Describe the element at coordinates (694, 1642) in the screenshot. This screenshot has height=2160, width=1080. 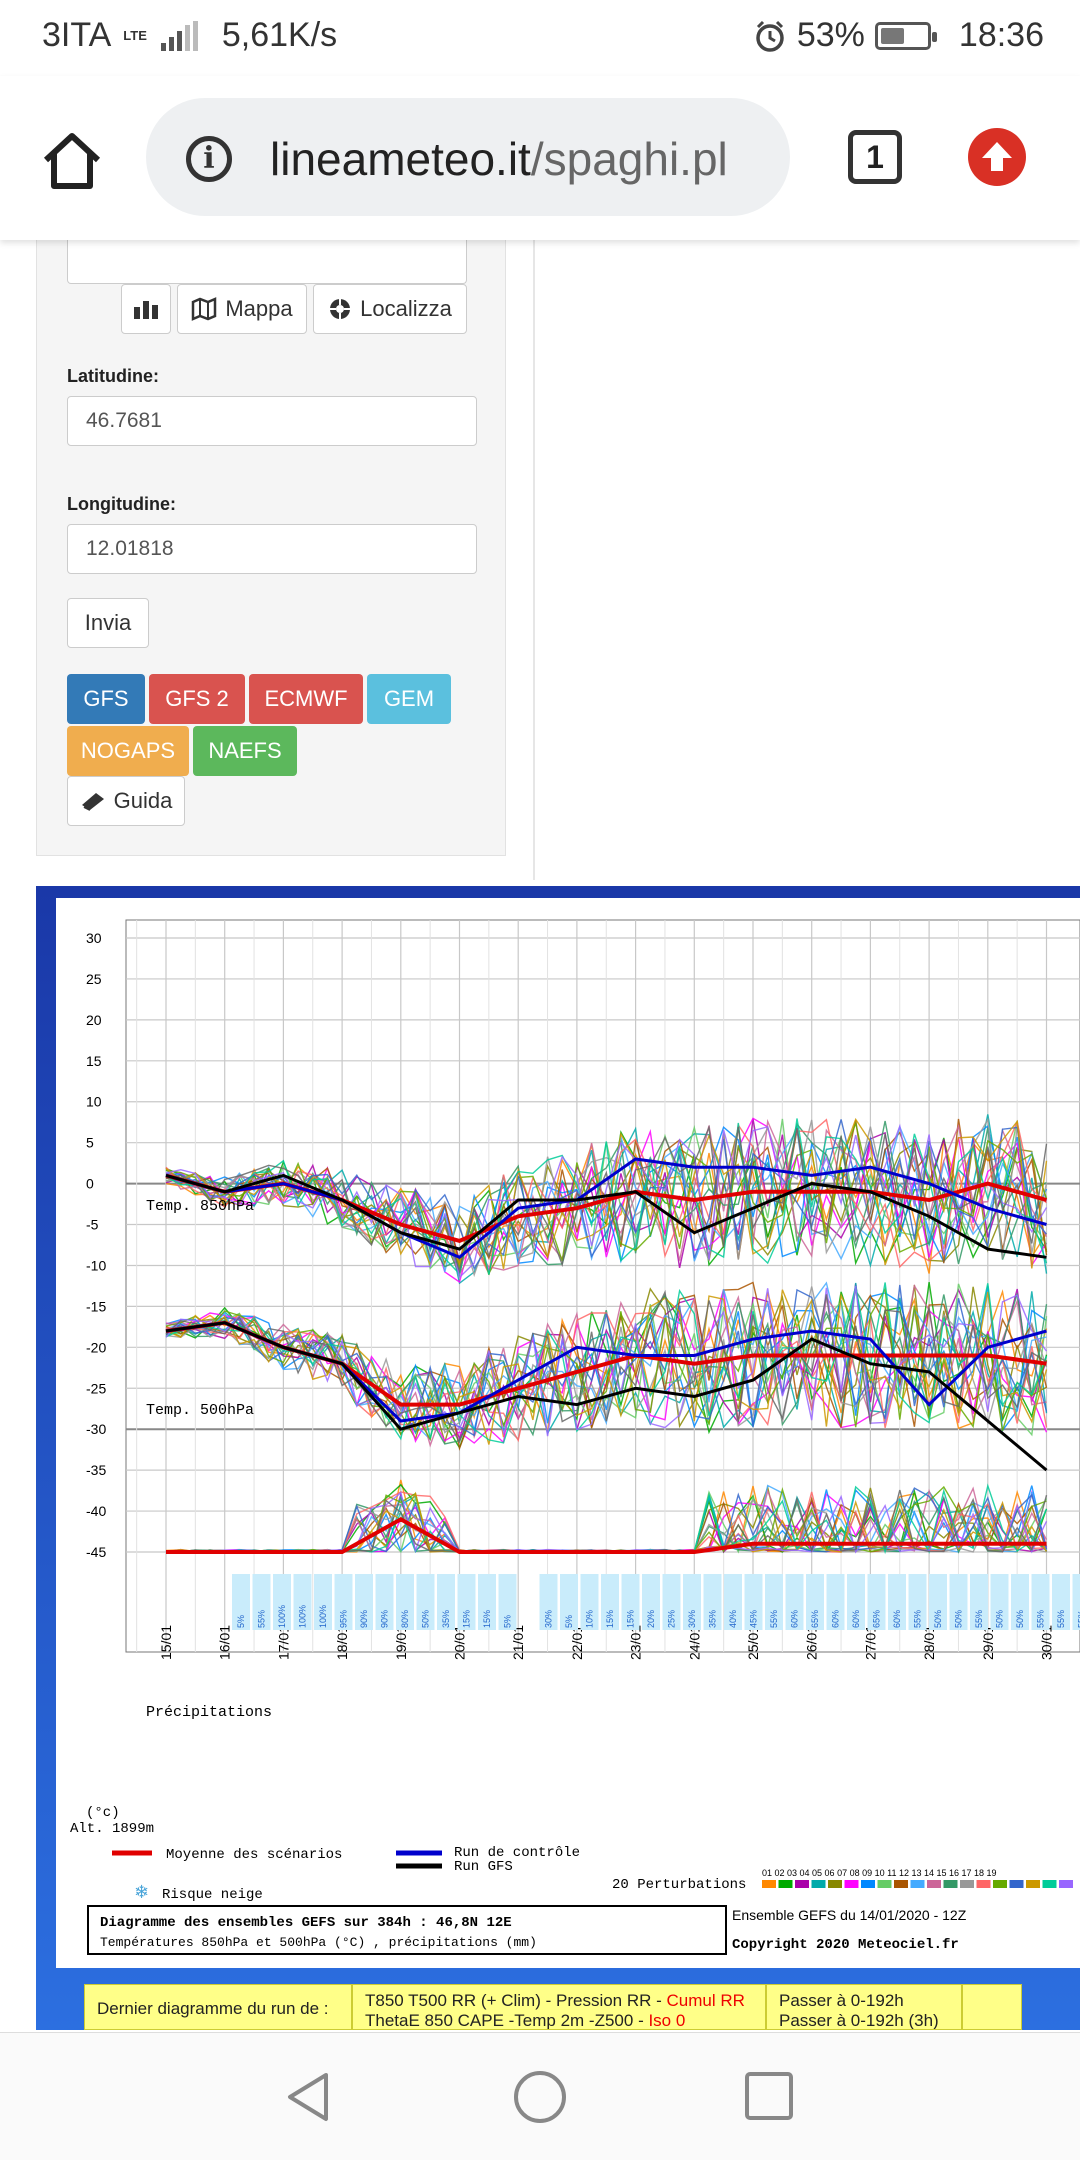
I see `x-tick-label: 24/01` at that location.